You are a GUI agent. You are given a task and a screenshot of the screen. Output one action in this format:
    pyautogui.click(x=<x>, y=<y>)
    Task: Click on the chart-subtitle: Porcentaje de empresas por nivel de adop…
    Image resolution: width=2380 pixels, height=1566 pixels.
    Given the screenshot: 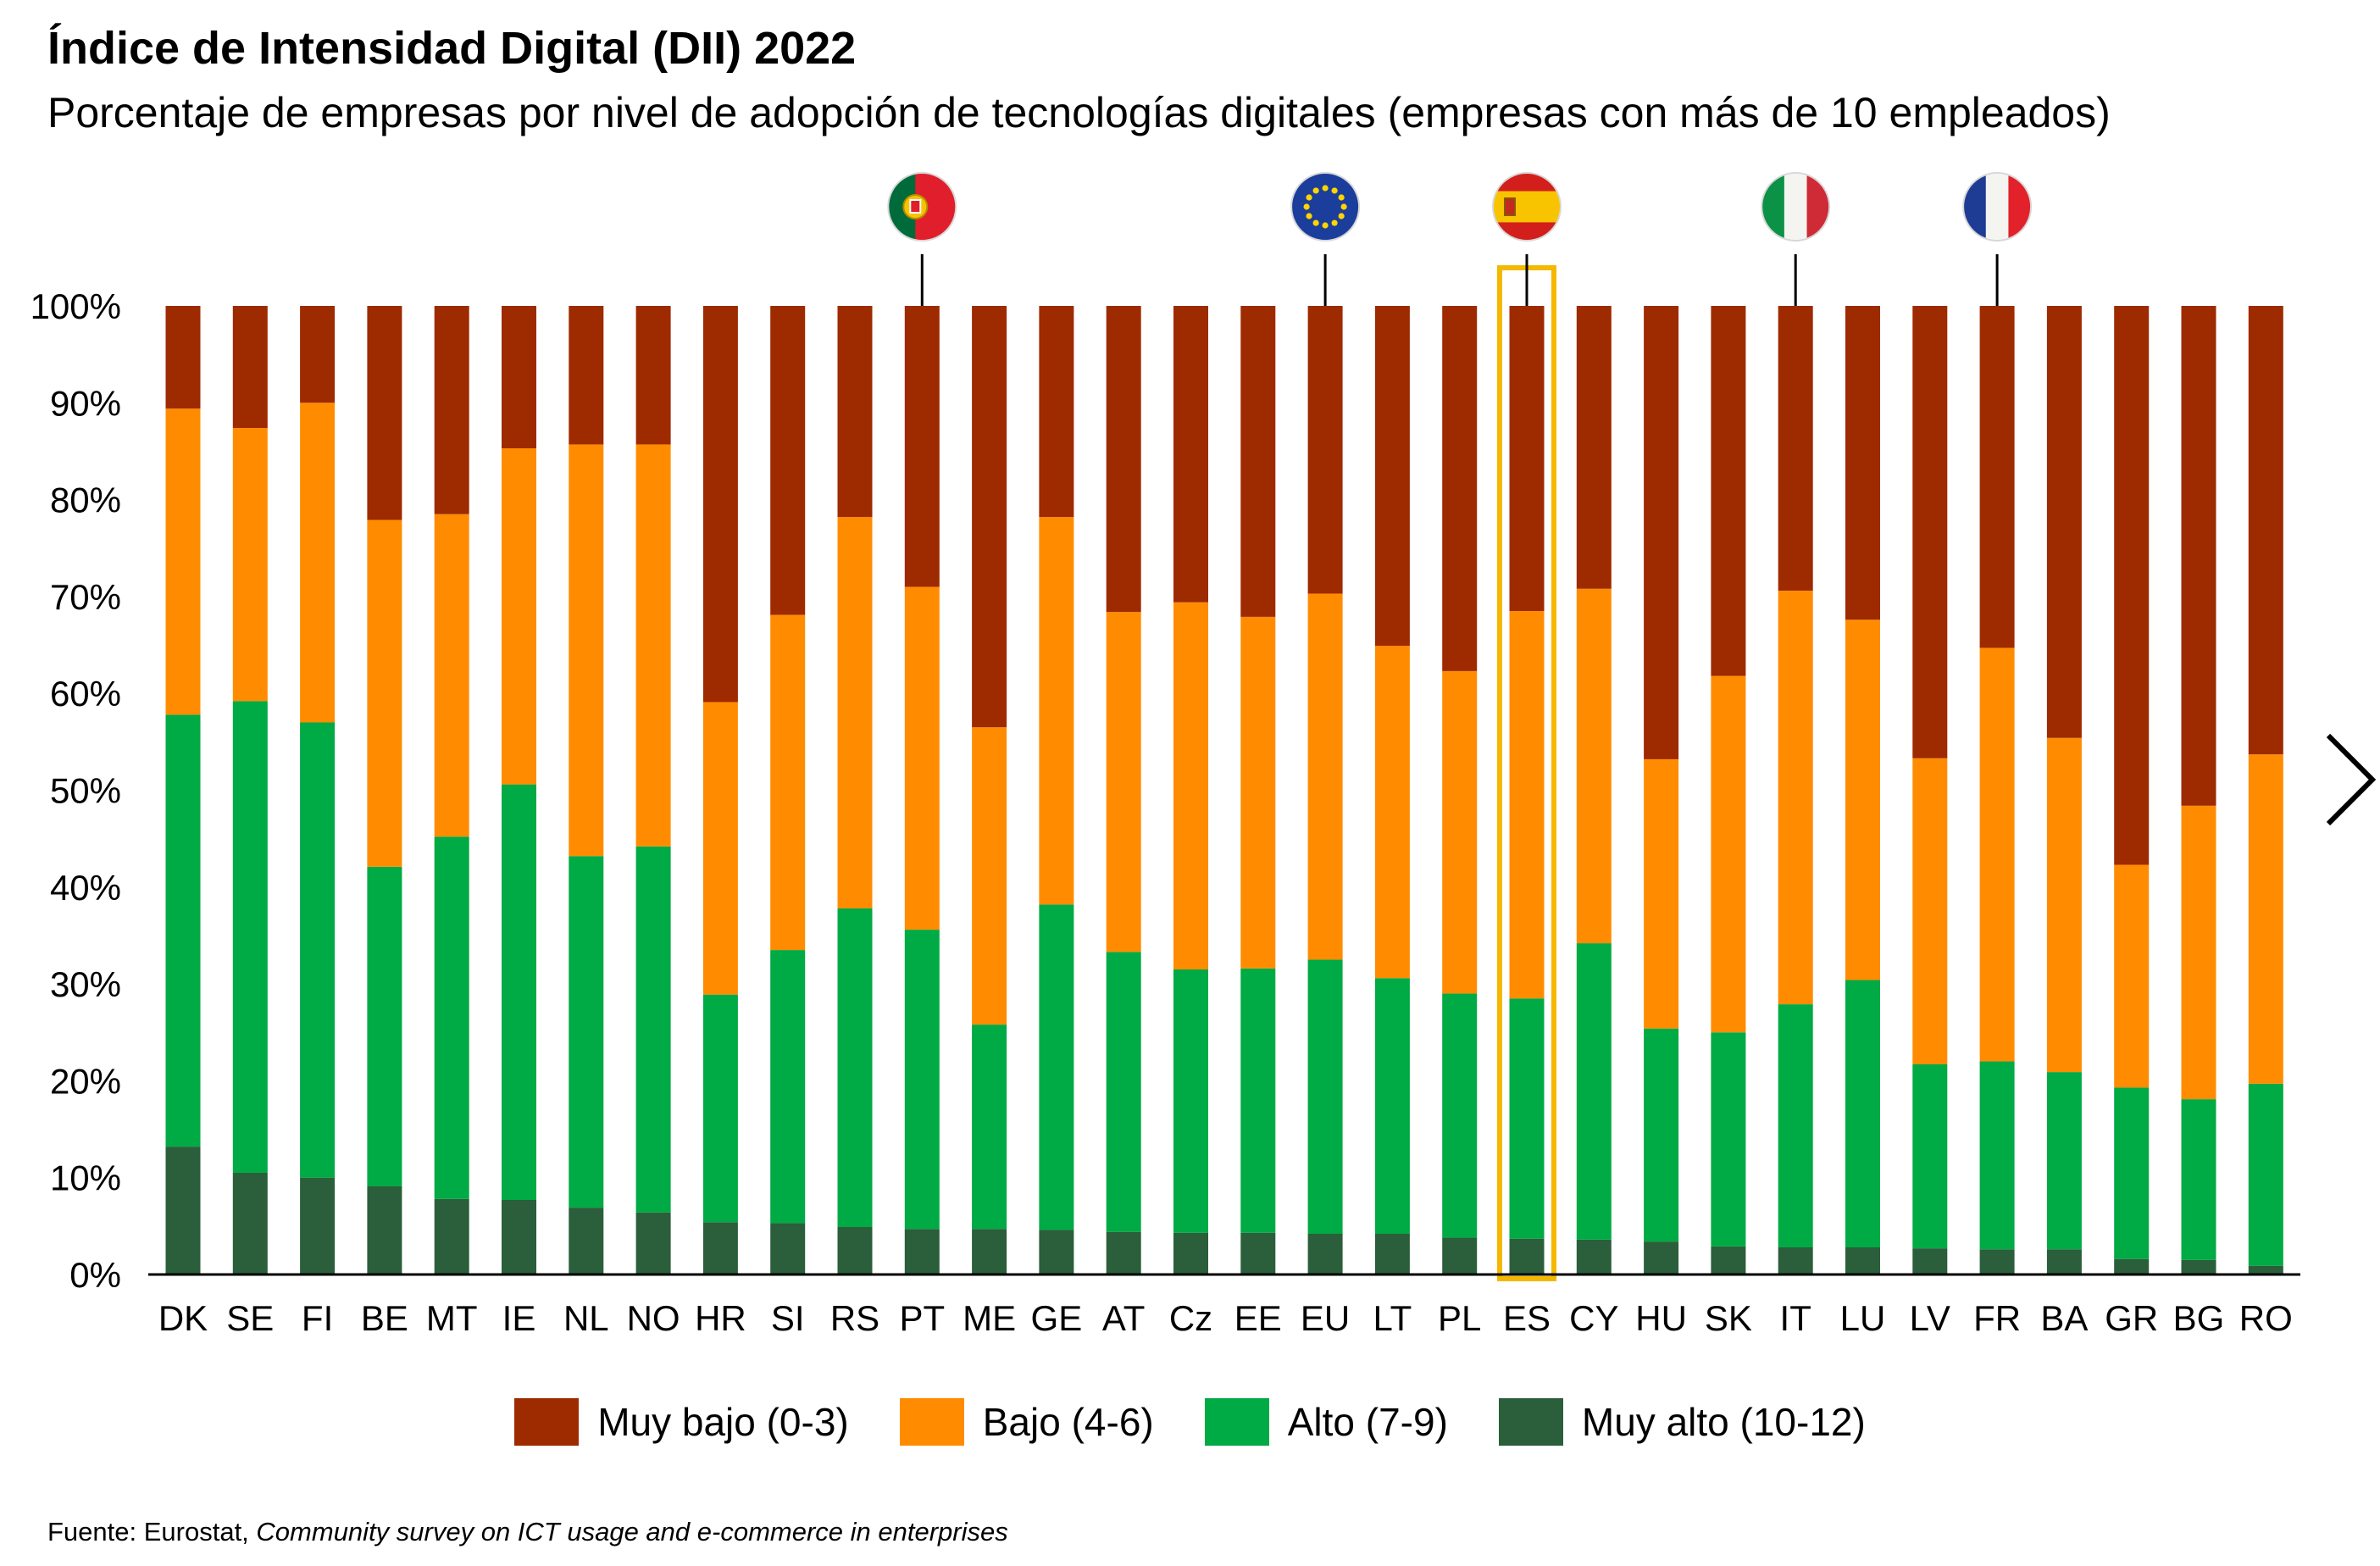 What is the action you would take?
    pyautogui.click(x=1079, y=112)
    